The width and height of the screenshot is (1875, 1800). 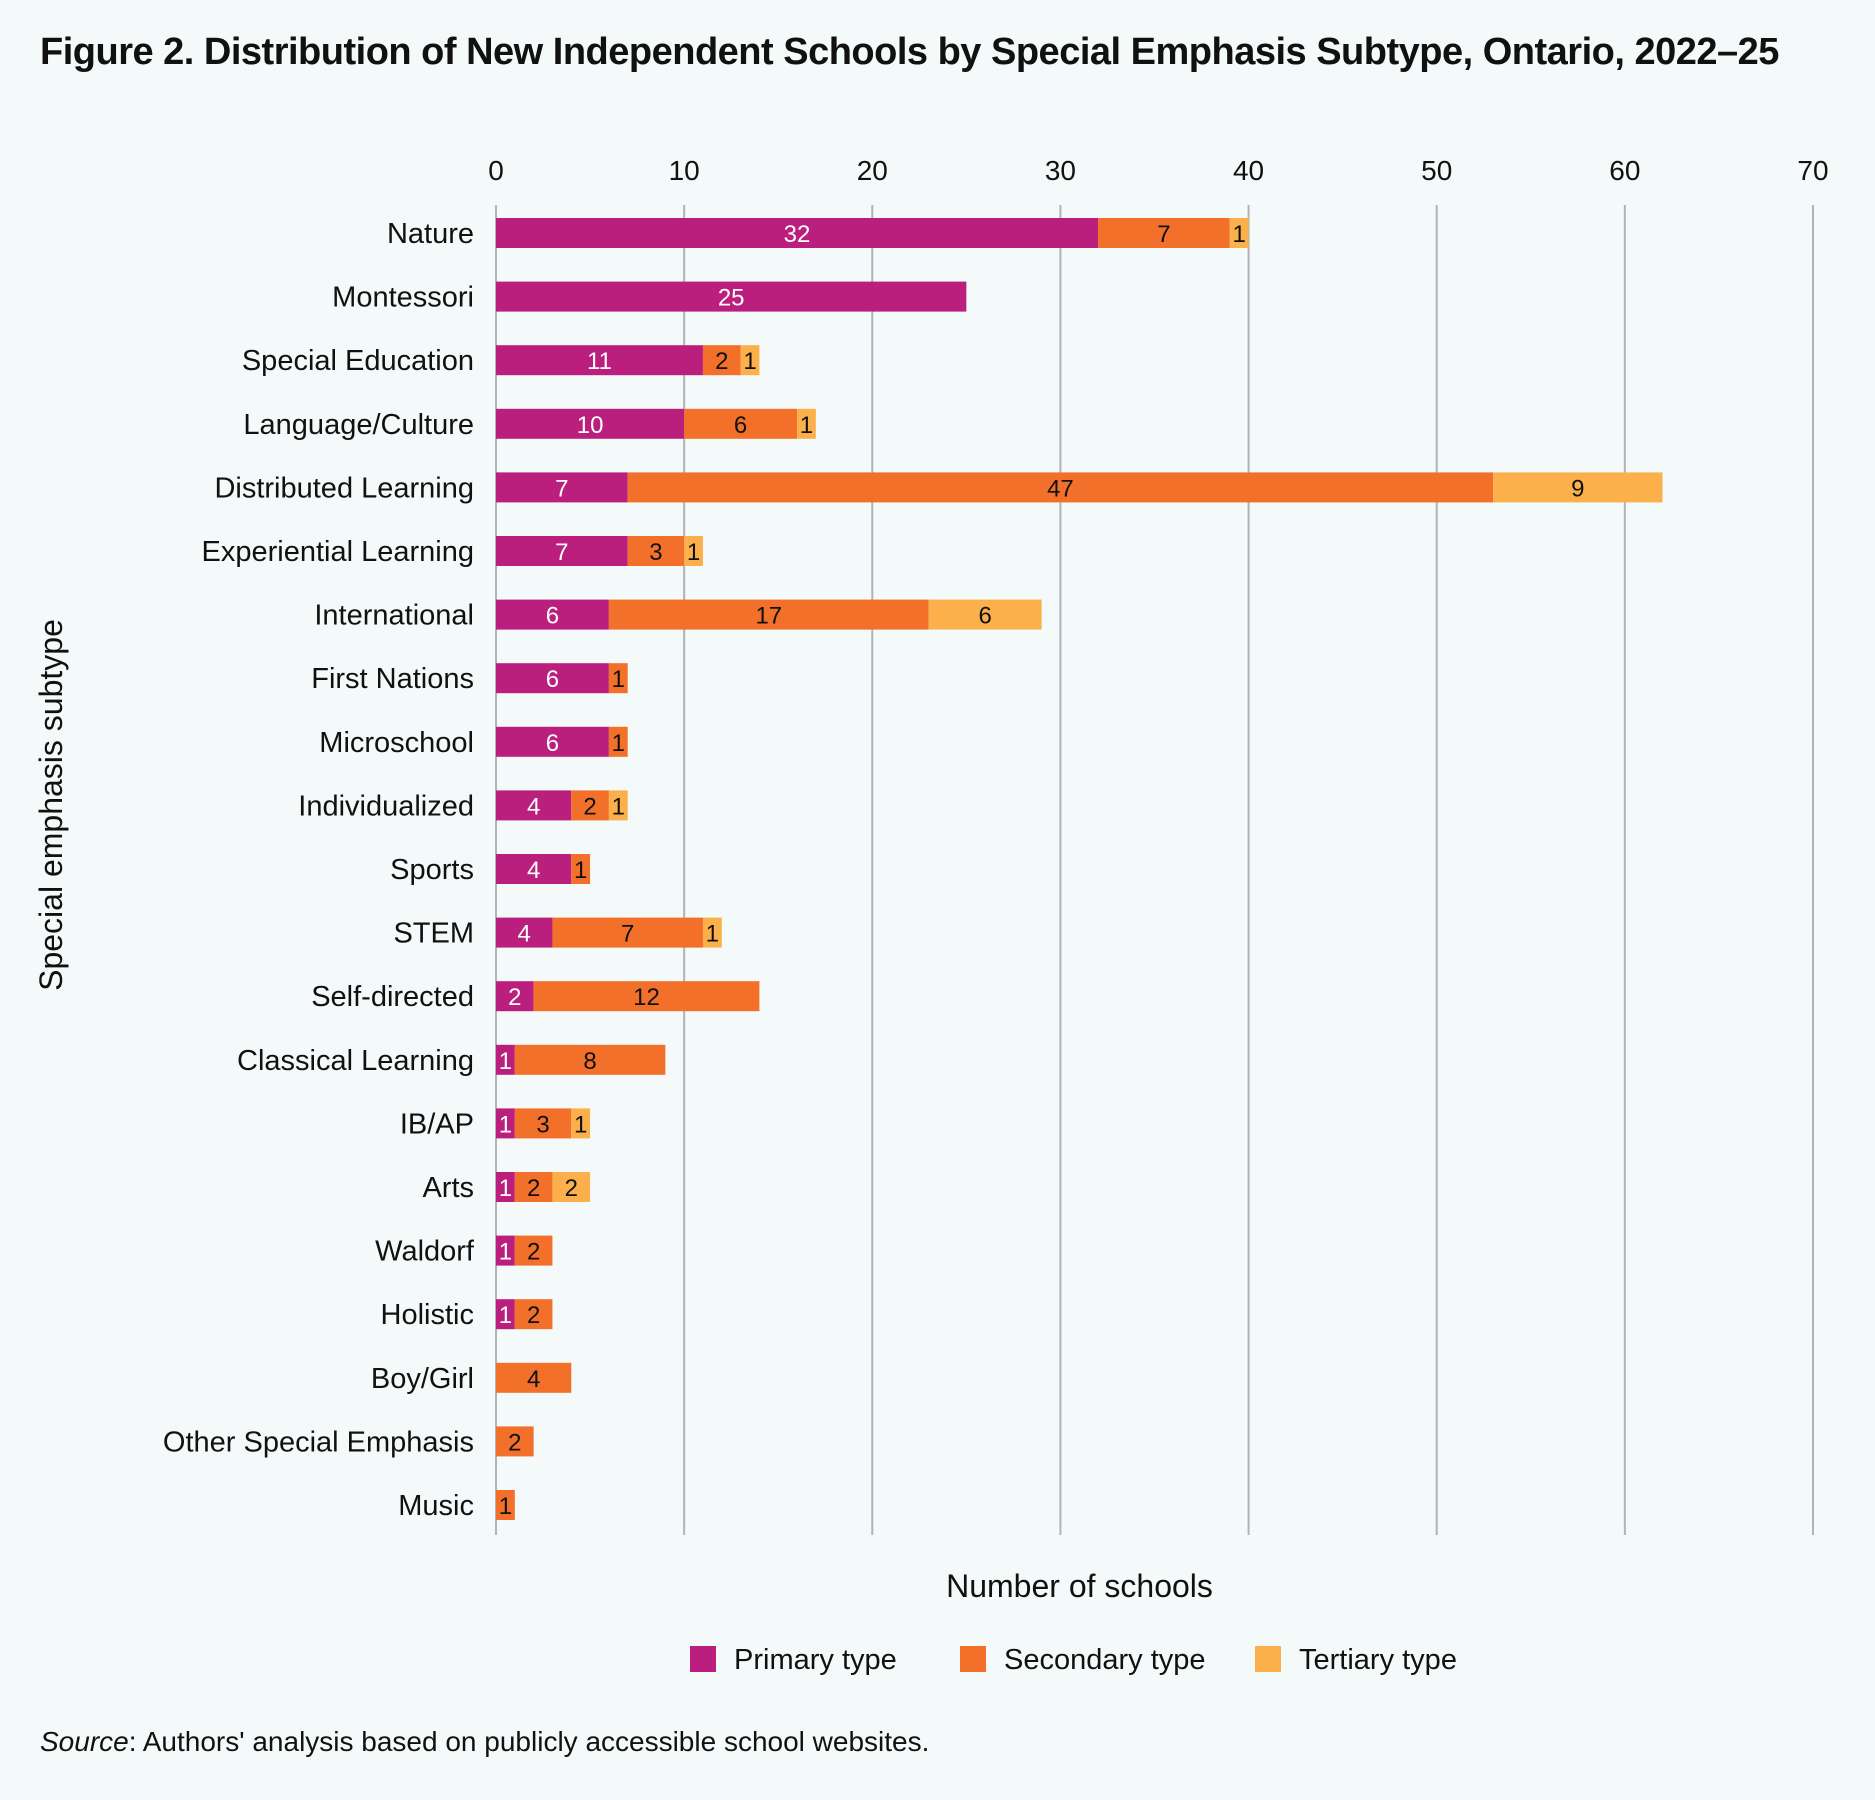 What do you see at coordinates (1812, 170) in the screenshot?
I see `x-tick-label: 70` at bounding box center [1812, 170].